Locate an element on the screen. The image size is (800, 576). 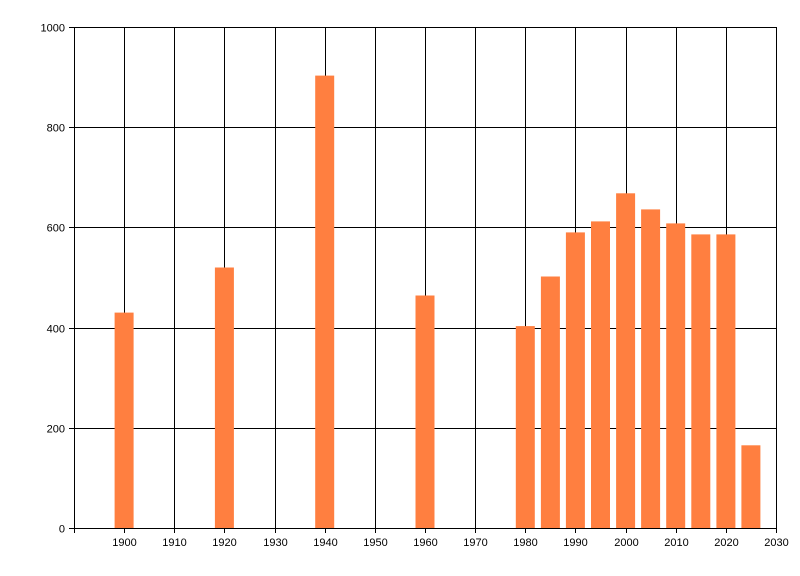
x-tick-label: 2010 is located at coordinates (676, 543).